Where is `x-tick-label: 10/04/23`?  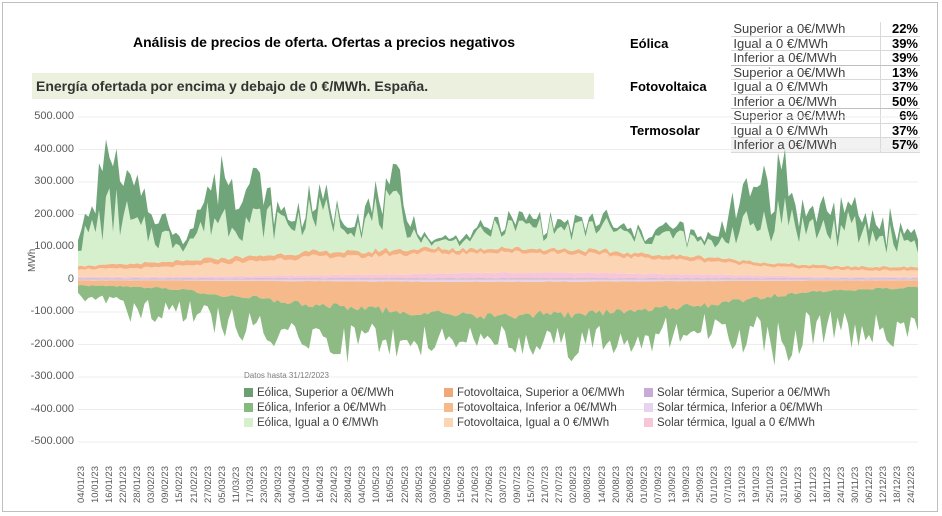 x-tick-label: 10/04/23 is located at coordinates (307, 484).